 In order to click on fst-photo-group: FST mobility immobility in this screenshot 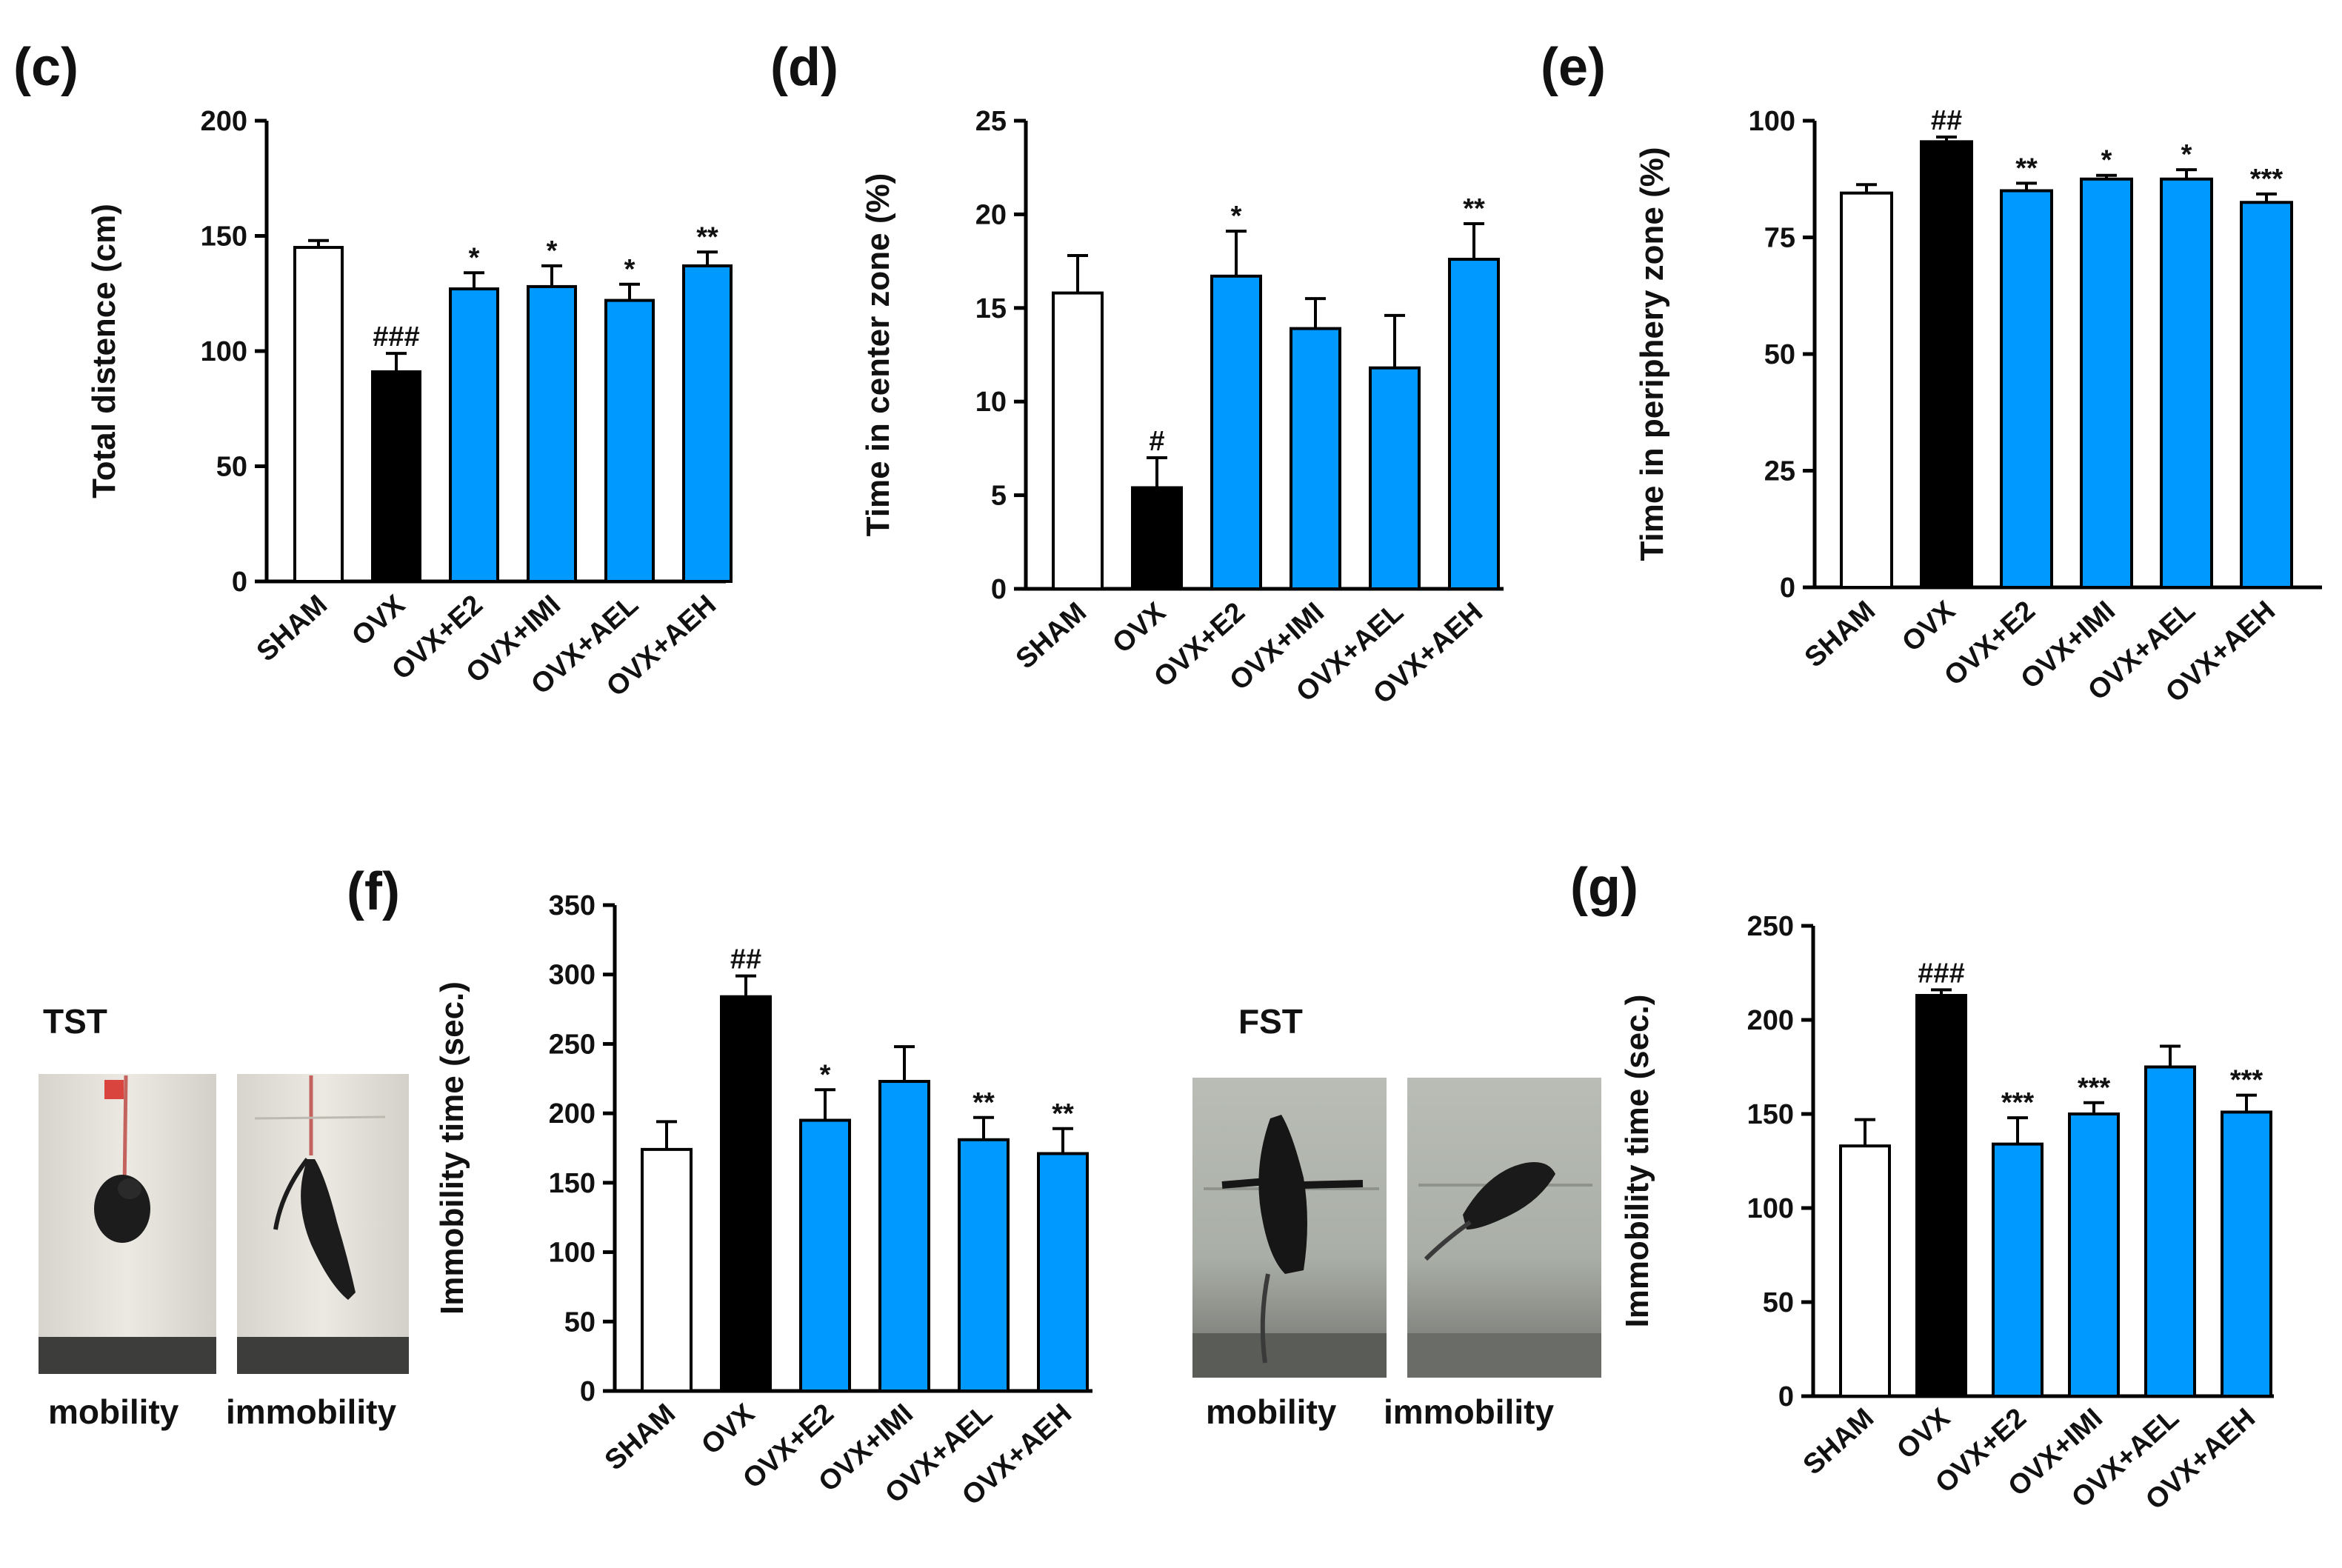, I will do `click(1396, 1217)`.